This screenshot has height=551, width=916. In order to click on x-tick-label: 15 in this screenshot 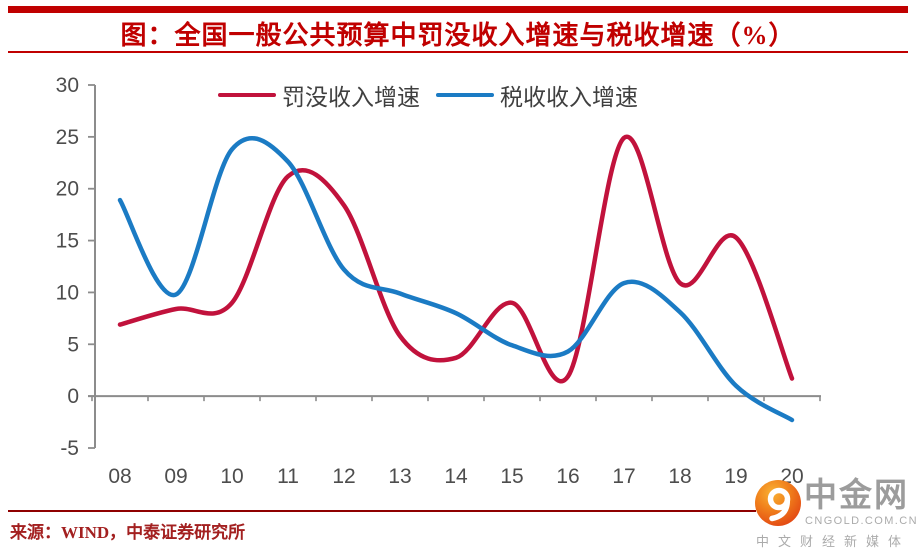, I will do `click(511, 476)`.